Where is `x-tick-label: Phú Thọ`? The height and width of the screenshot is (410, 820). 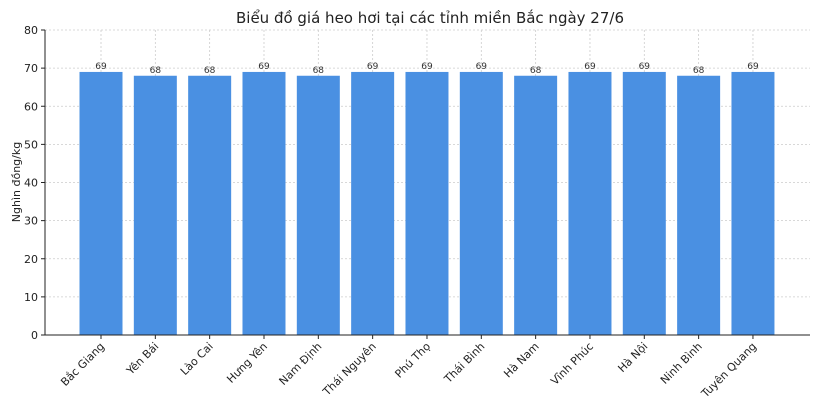 x-tick-label: Phú Thọ is located at coordinates (412, 360).